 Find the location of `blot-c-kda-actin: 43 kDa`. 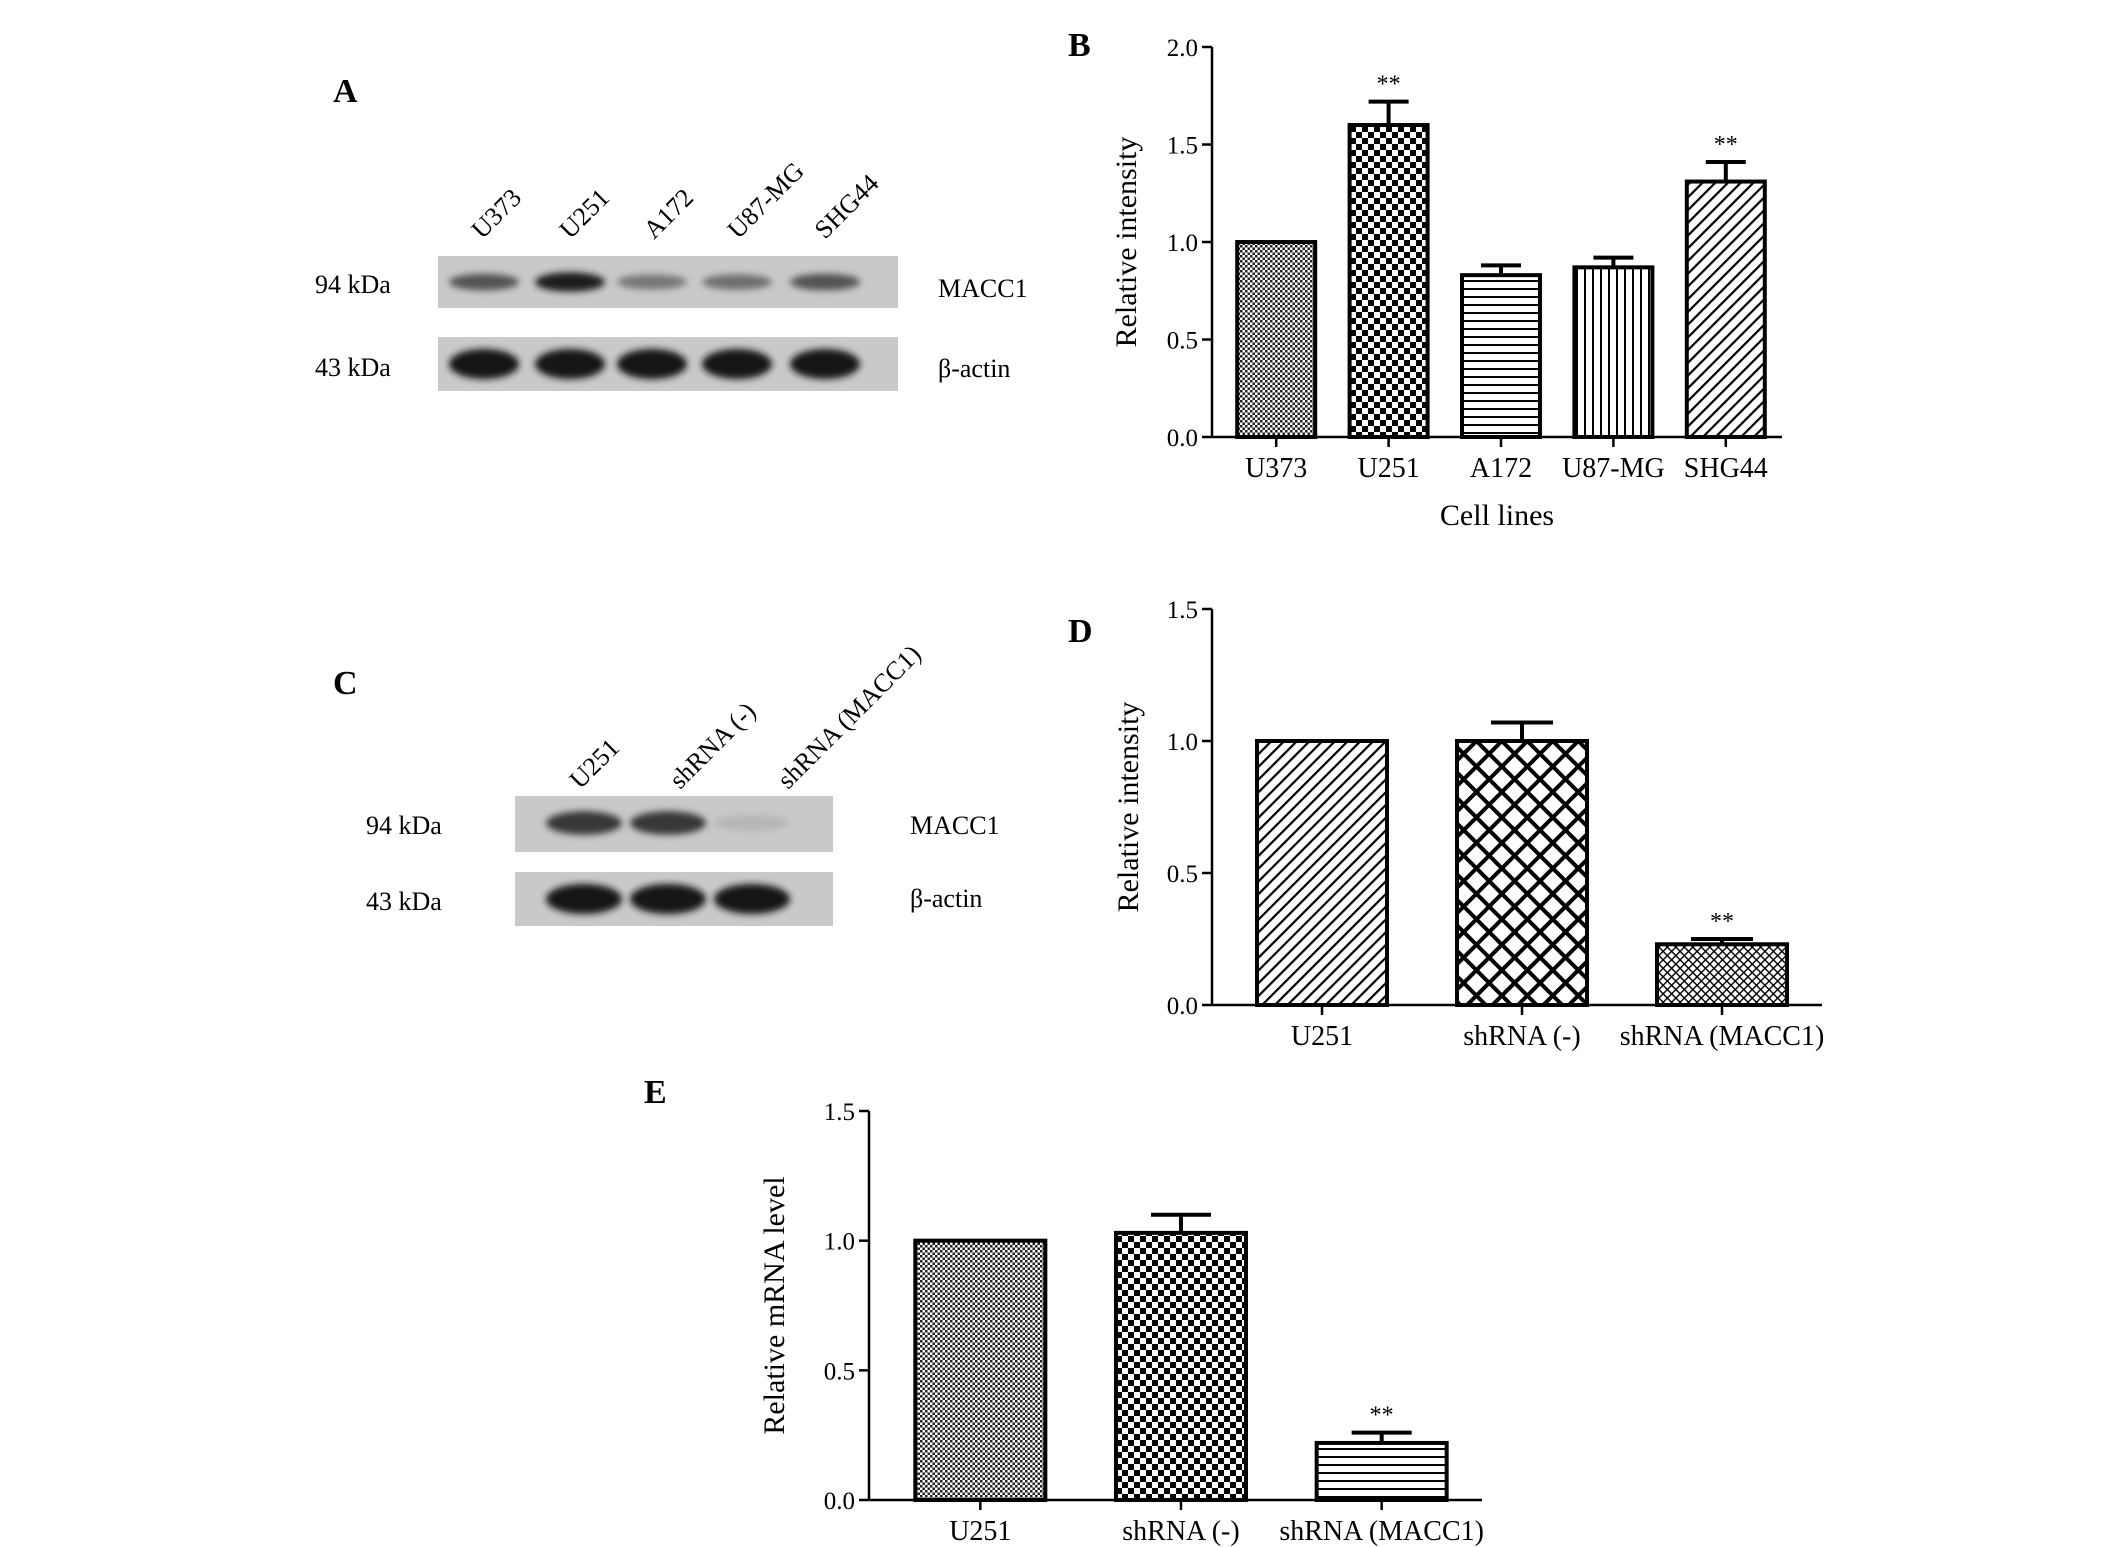

blot-c-kda-actin: 43 kDa is located at coordinates (404, 901).